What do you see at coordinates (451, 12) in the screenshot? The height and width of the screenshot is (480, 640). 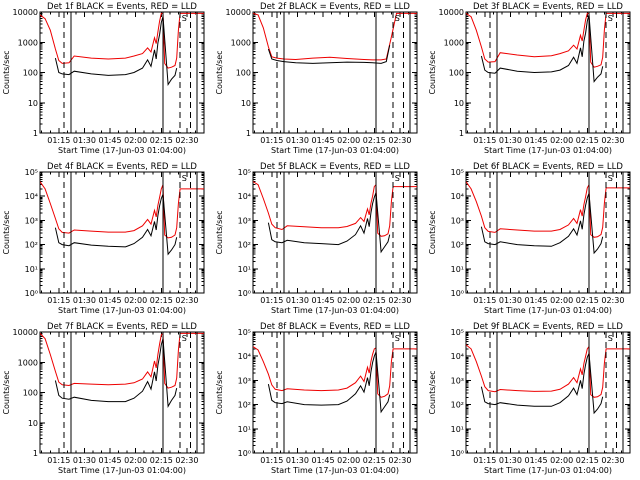 I see `y-tick-label: 10000` at bounding box center [451, 12].